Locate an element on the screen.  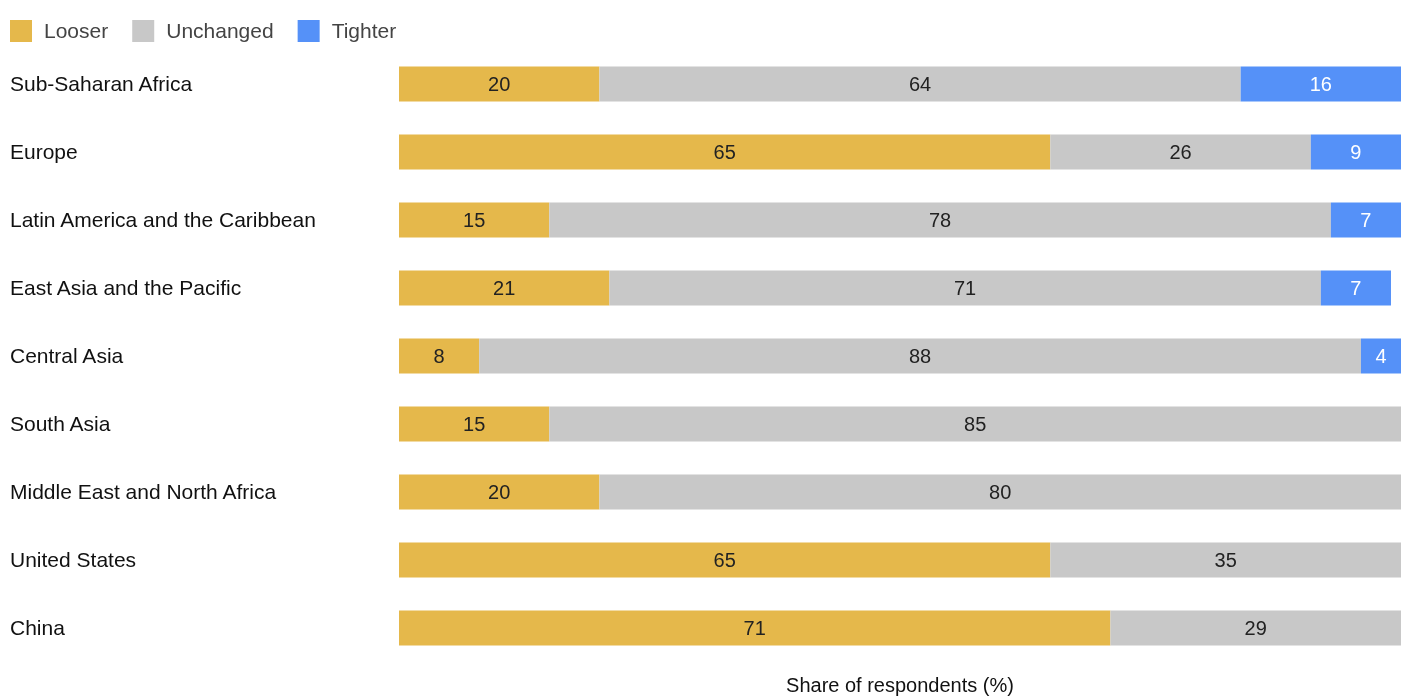
y-tick-label: Latin America and the Caribbean is located at coordinates (163, 220).